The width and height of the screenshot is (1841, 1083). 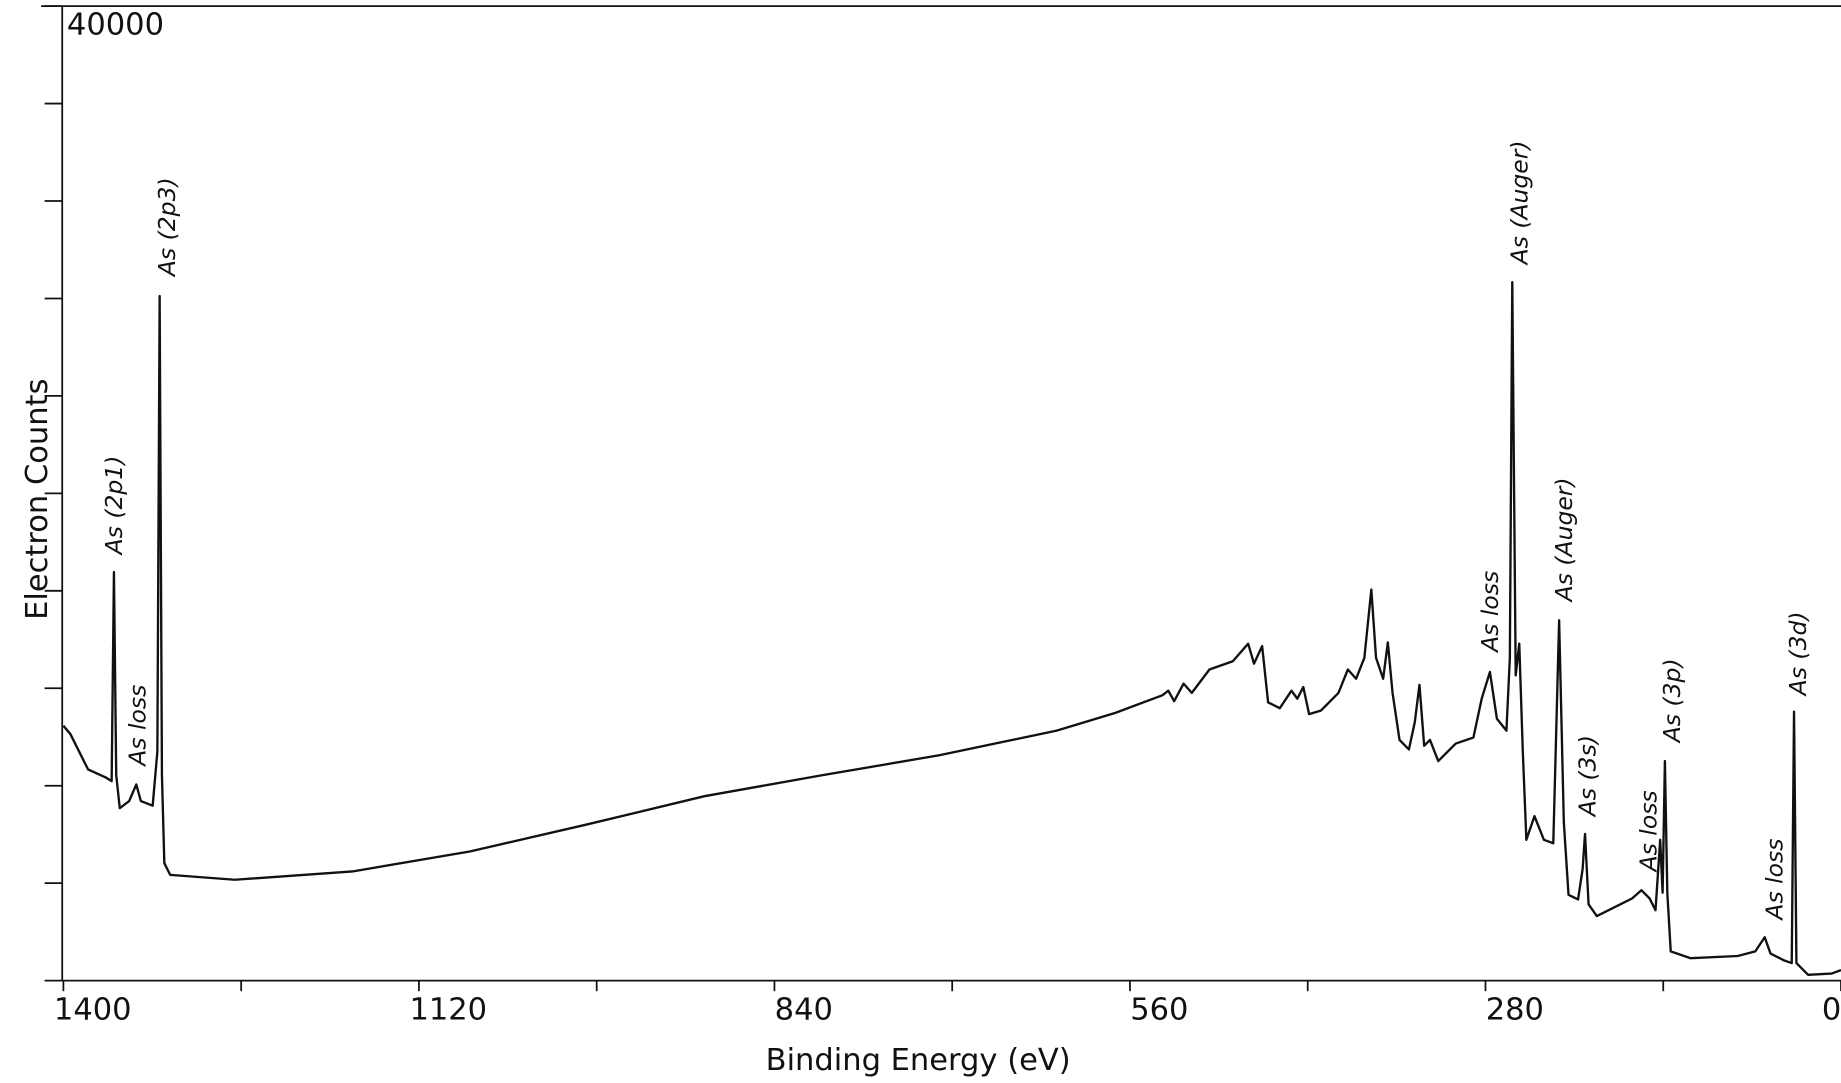 What do you see at coordinates (1672, 701) in the screenshot?
I see `peak-annotation: As (3p)` at bounding box center [1672, 701].